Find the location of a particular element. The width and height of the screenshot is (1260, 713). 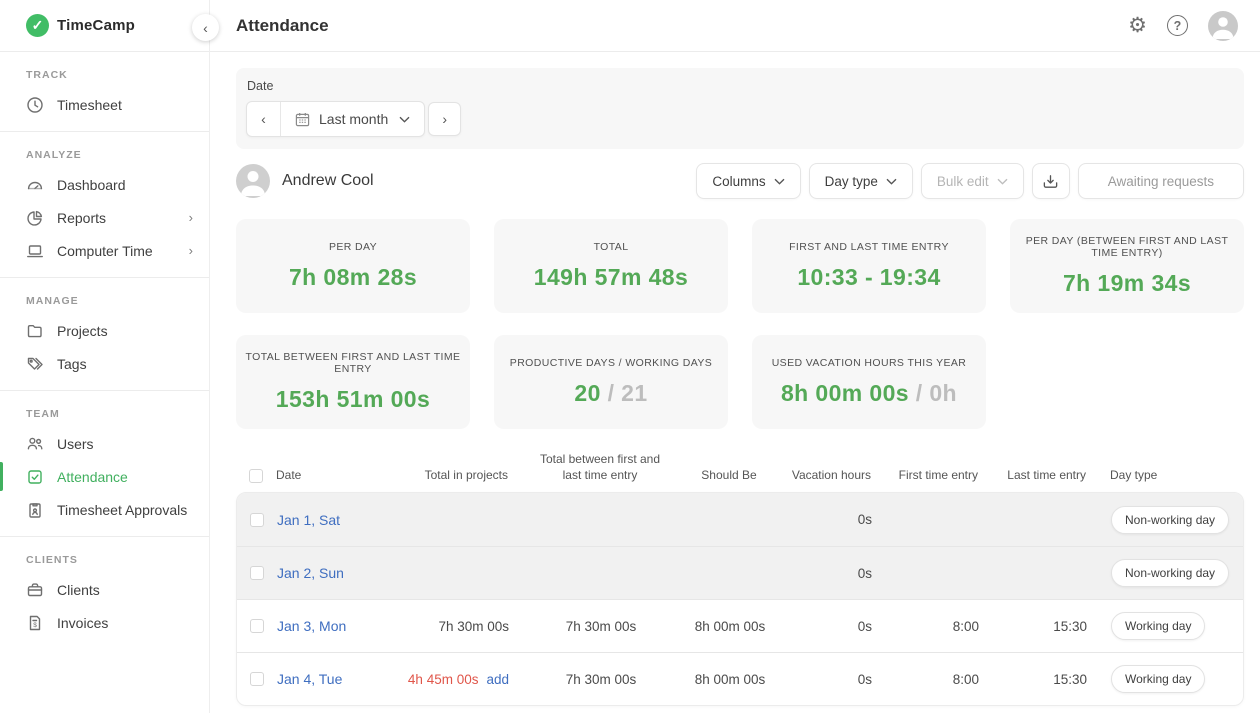

sidebar-item-timesheet: Timesheet is located at coordinates (104, 104).